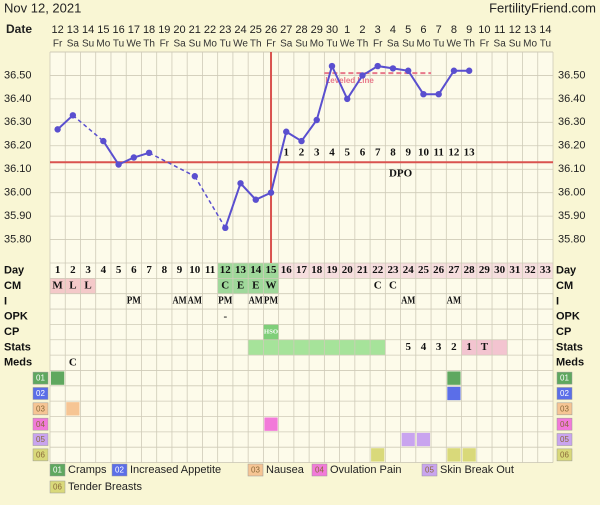  What do you see at coordinates (272, 270) in the screenshot?
I see `day-number: 15` at bounding box center [272, 270].